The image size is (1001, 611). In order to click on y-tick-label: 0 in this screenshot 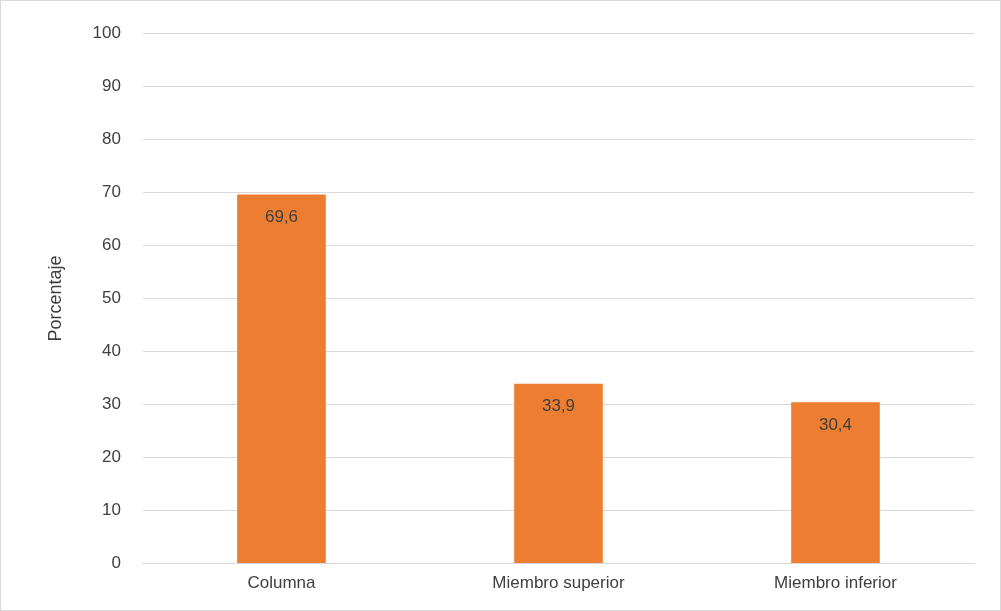, I will do `click(116, 563)`.